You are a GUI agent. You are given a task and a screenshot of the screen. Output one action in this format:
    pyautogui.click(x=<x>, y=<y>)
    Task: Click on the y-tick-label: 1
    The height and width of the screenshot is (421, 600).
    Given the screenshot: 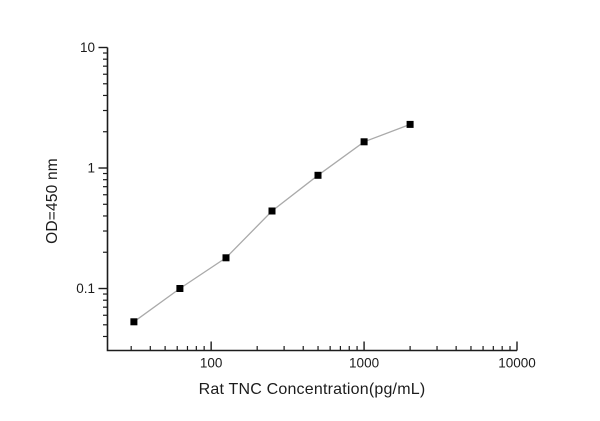 What is the action you would take?
    pyautogui.click(x=91, y=168)
    